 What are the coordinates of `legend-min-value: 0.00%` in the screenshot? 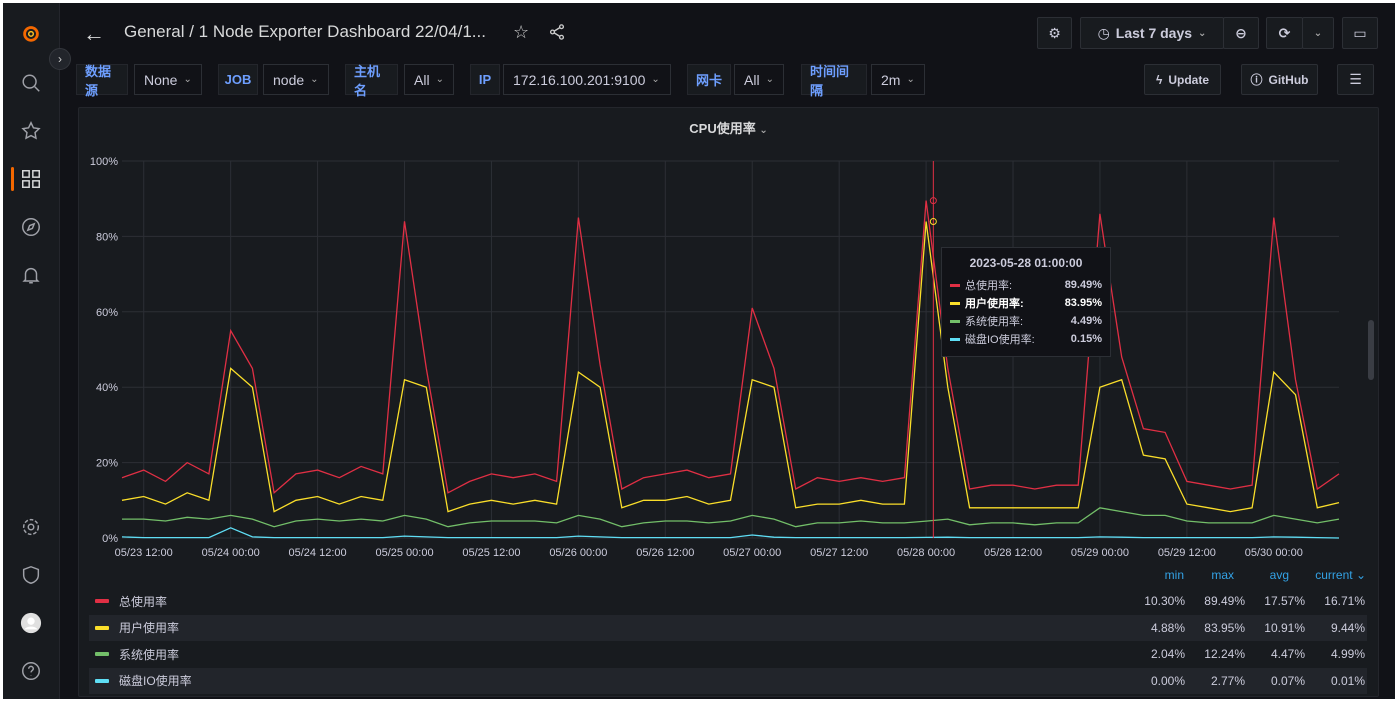 It's located at (1167, 680).